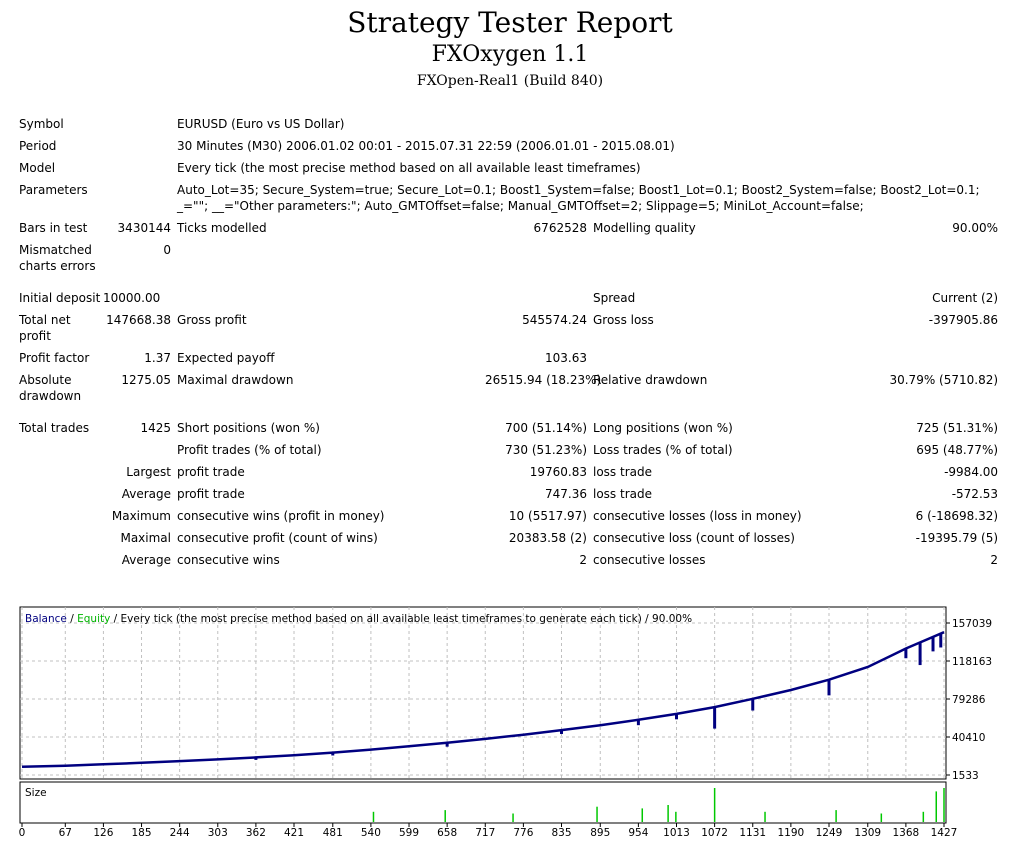 The height and width of the screenshot is (862, 1020). I want to click on cons-profit-count-label: consecutive profit (count of wins), so click(277, 538).